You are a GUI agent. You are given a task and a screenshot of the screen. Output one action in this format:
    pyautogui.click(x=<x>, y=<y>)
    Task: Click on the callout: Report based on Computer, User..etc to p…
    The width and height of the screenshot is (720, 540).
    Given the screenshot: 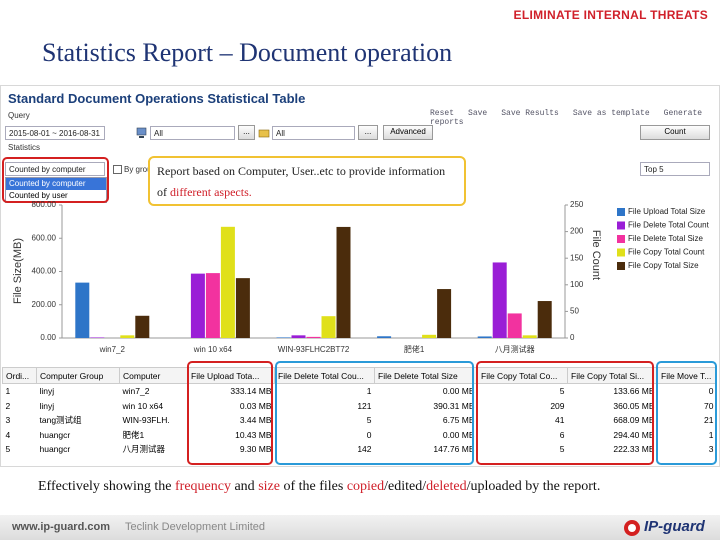 What is the action you would take?
    pyautogui.click(x=307, y=181)
    